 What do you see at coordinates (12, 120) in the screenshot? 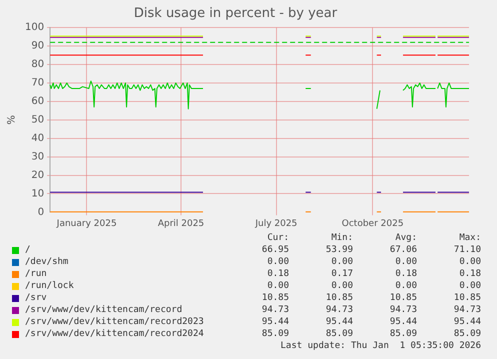
I see `y-axis-title: %` at bounding box center [12, 120].